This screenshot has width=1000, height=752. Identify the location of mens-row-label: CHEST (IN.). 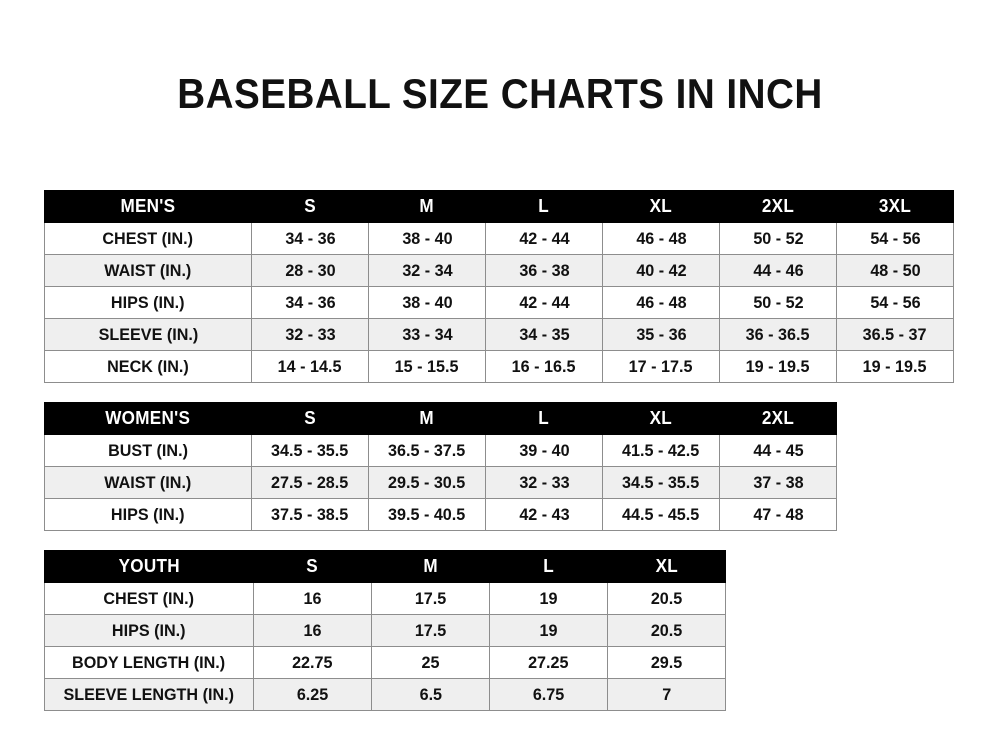
(148, 238).